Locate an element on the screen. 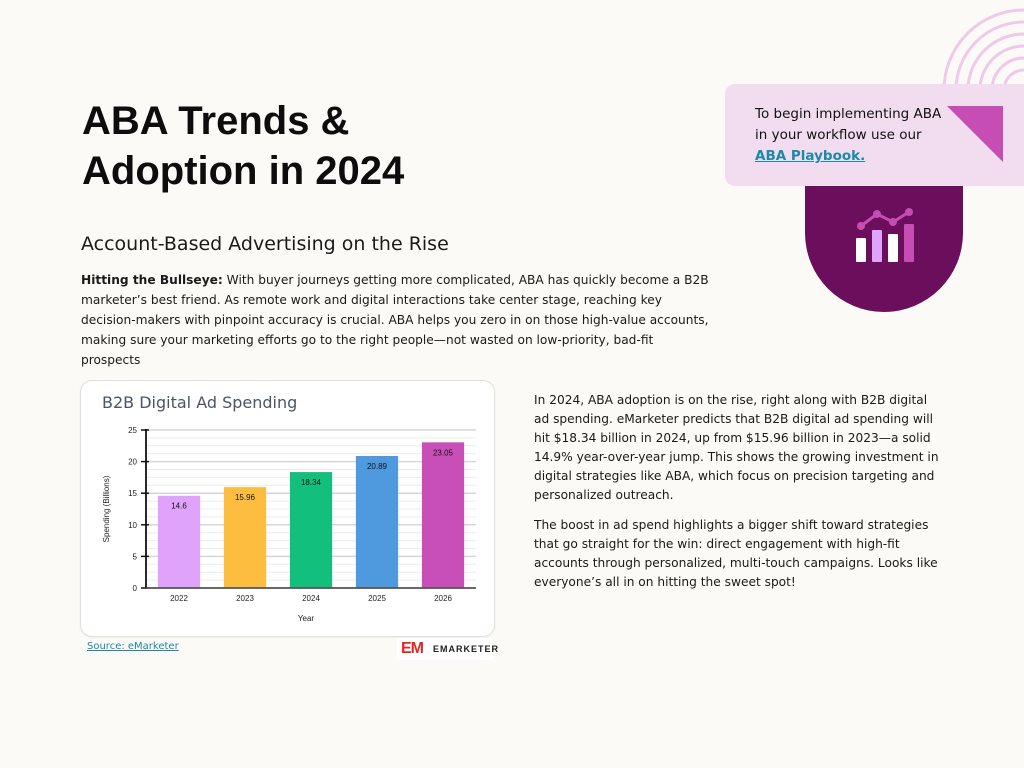 Image resolution: width=1024 pixels, height=768 pixels. data-label: 23.05 is located at coordinates (443, 452).